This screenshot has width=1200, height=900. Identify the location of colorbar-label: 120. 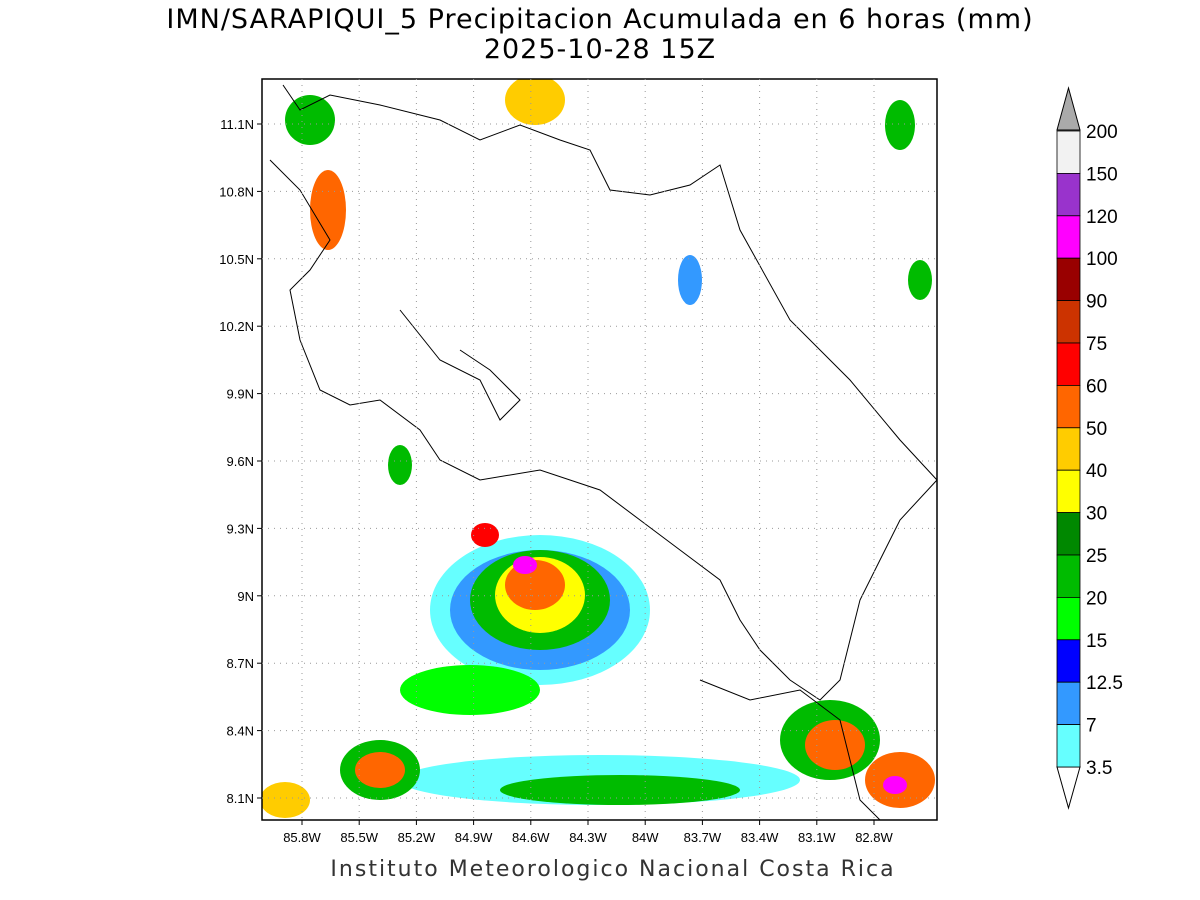
(1102, 217).